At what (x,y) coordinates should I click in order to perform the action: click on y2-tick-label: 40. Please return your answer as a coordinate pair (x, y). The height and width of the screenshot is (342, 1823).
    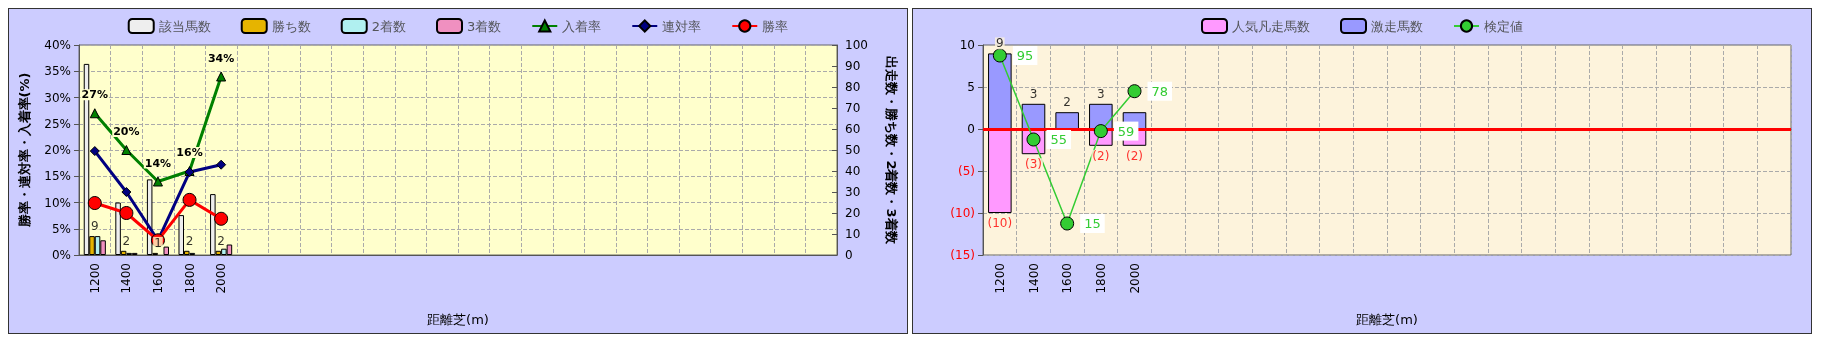
    Looking at the image, I should click on (853, 171).